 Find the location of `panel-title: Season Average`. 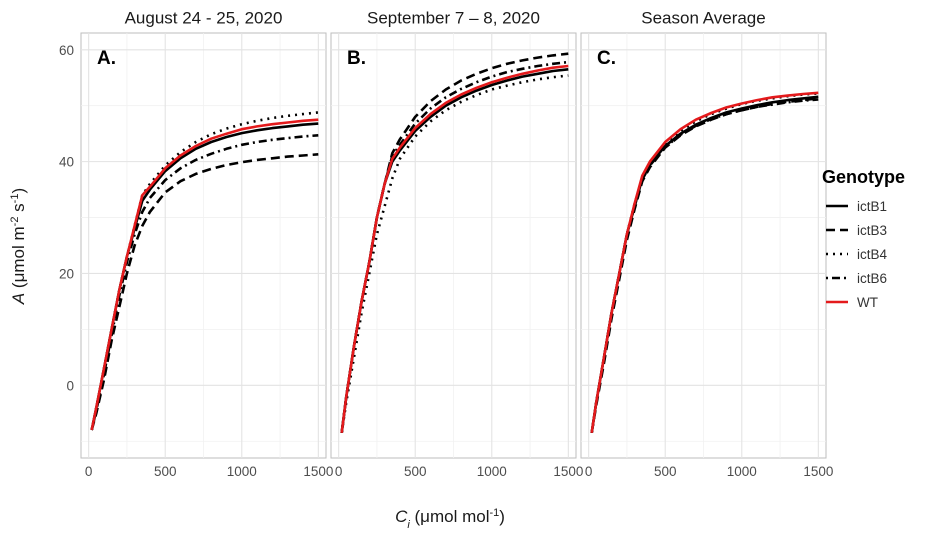

panel-title: Season Average is located at coordinates (703, 18).